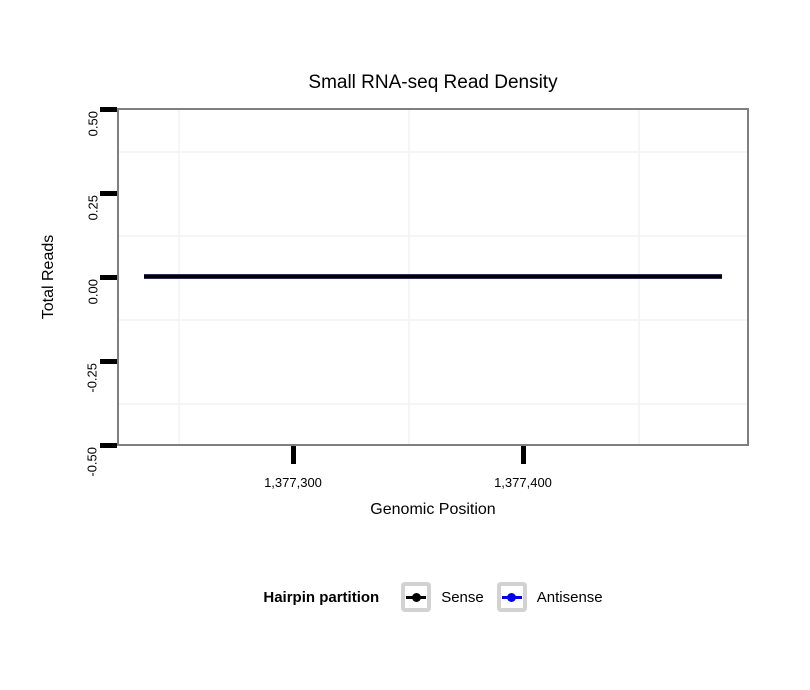 Image resolution: width=810 pixels, height=690 pixels. Describe the element at coordinates (433, 509) in the screenshot. I see `x-axis-title: Genomic Position` at that location.